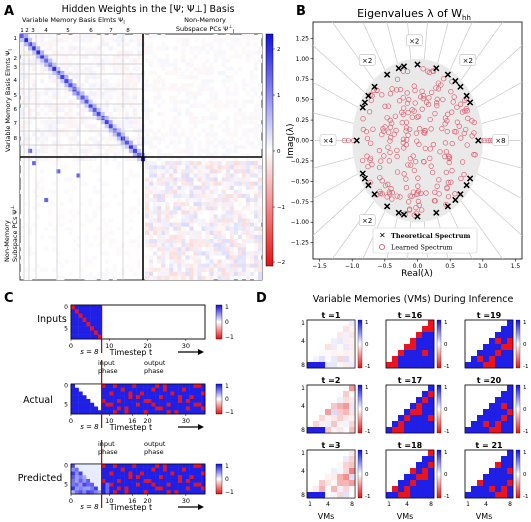 The height and width of the screenshot is (522, 531). I want to click on panel-a-row-tick: 2, so click(16, 59).